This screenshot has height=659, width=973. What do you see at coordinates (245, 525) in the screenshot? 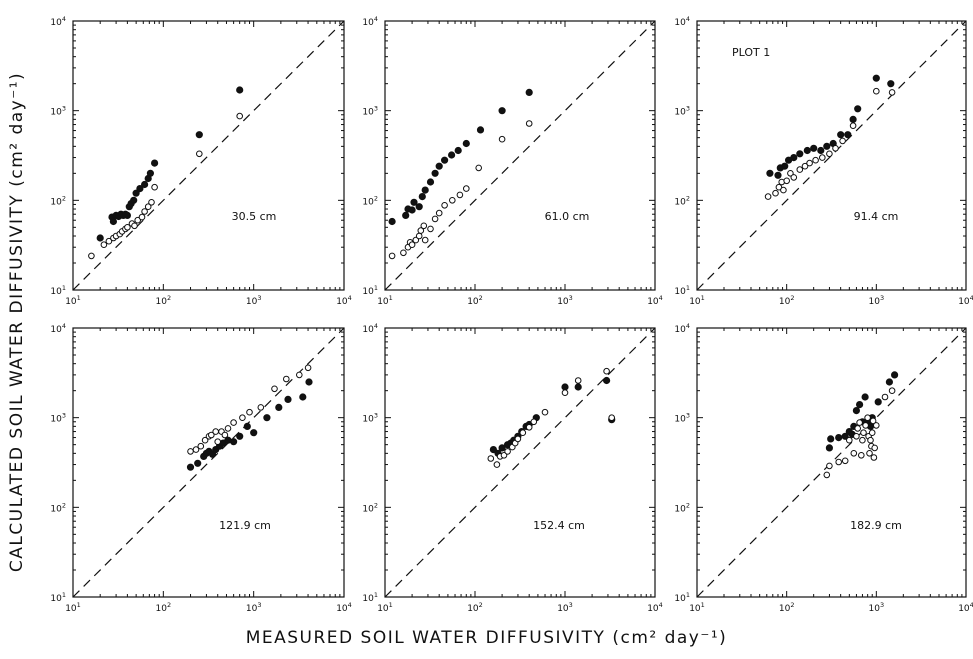
I see `depth-label: 121.9 cm` at bounding box center [245, 525].